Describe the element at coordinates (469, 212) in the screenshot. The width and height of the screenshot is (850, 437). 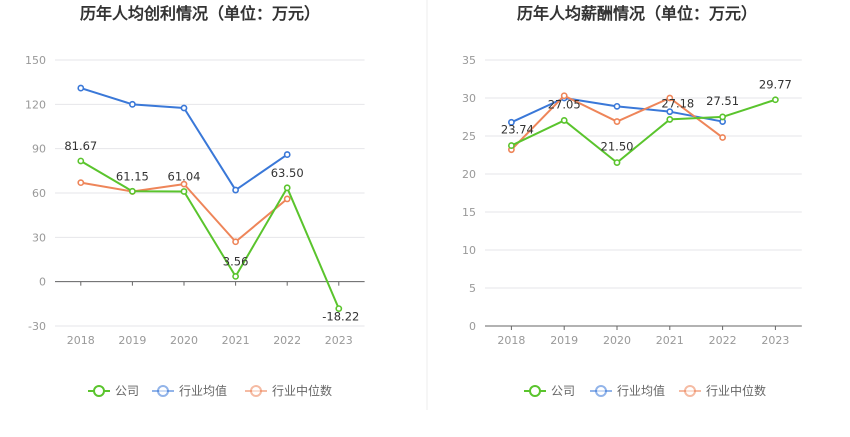
I see `y-tick-label: 15` at that location.